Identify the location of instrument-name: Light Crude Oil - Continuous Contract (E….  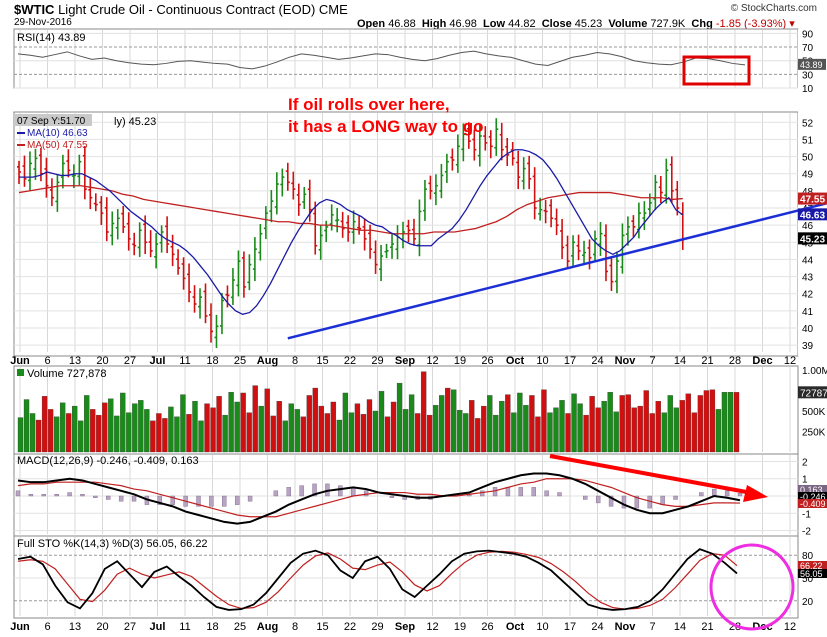
(187, 9).